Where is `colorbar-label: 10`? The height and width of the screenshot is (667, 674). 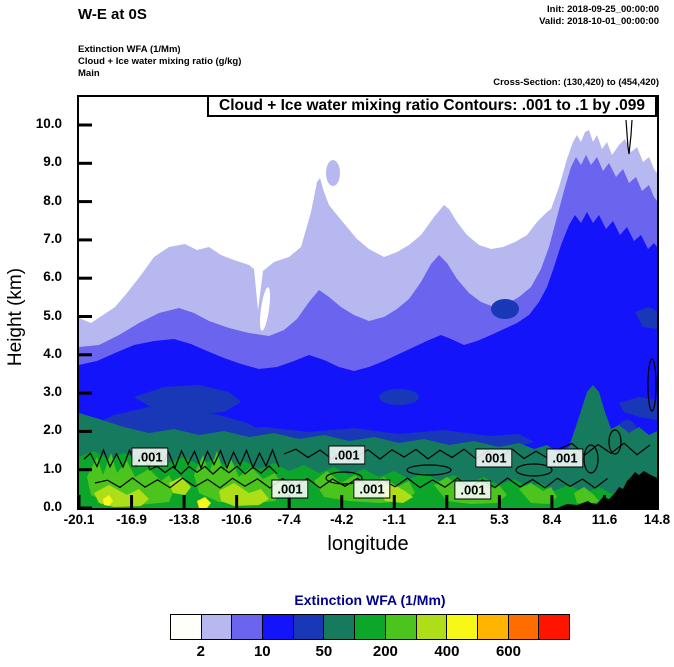
colorbar-label: 10 is located at coordinates (262, 651).